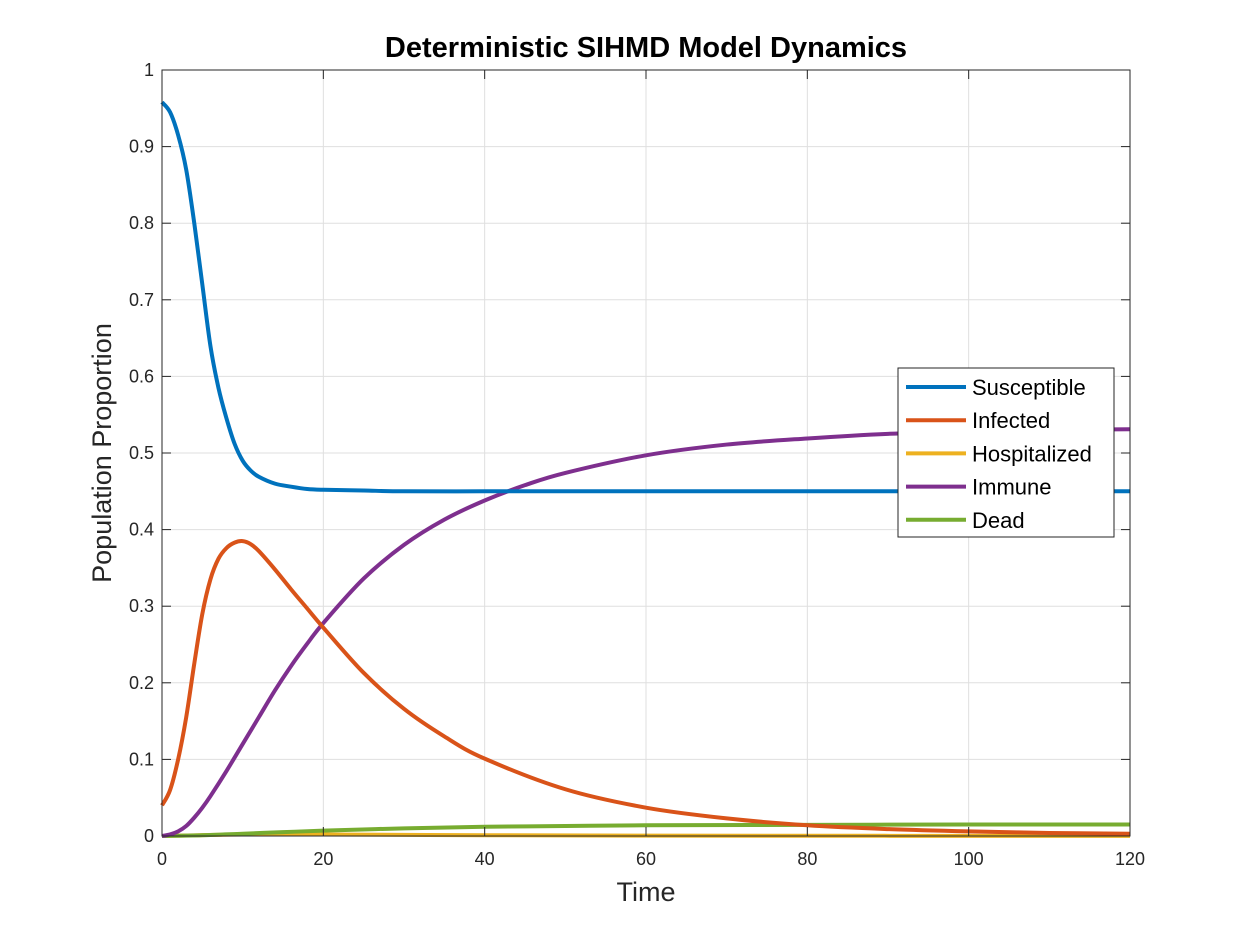 This screenshot has height=938, width=1250. I want to click on y-tick-label: 0.5, so click(141, 453).